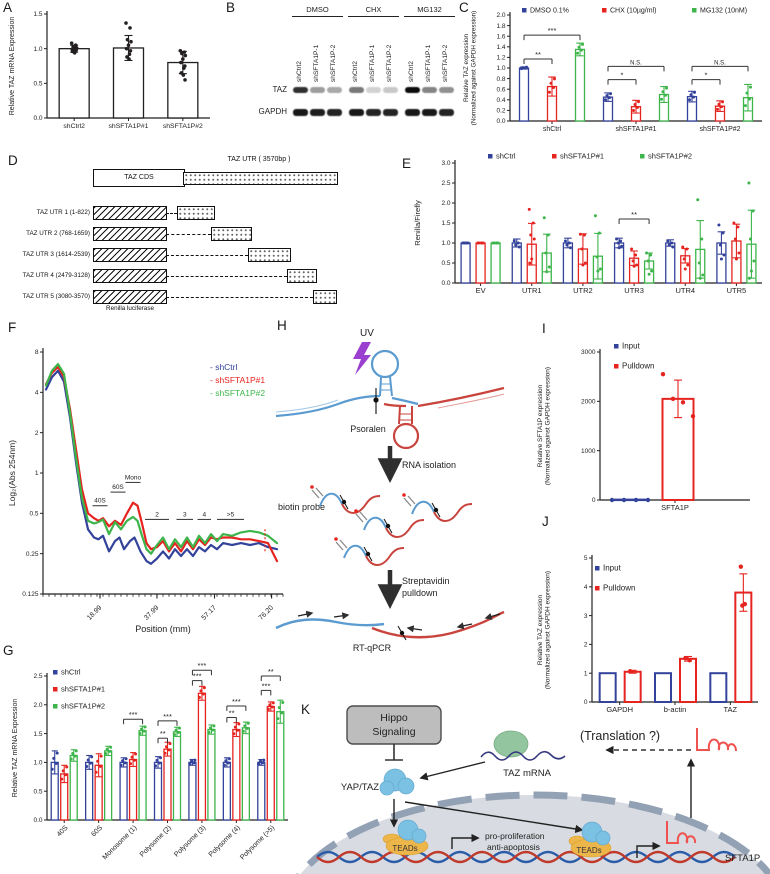  What do you see at coordinates (742, 858) in the screenshot?
I see `sfta1p-label: SFTA1P` at bounding box center [742, 858].